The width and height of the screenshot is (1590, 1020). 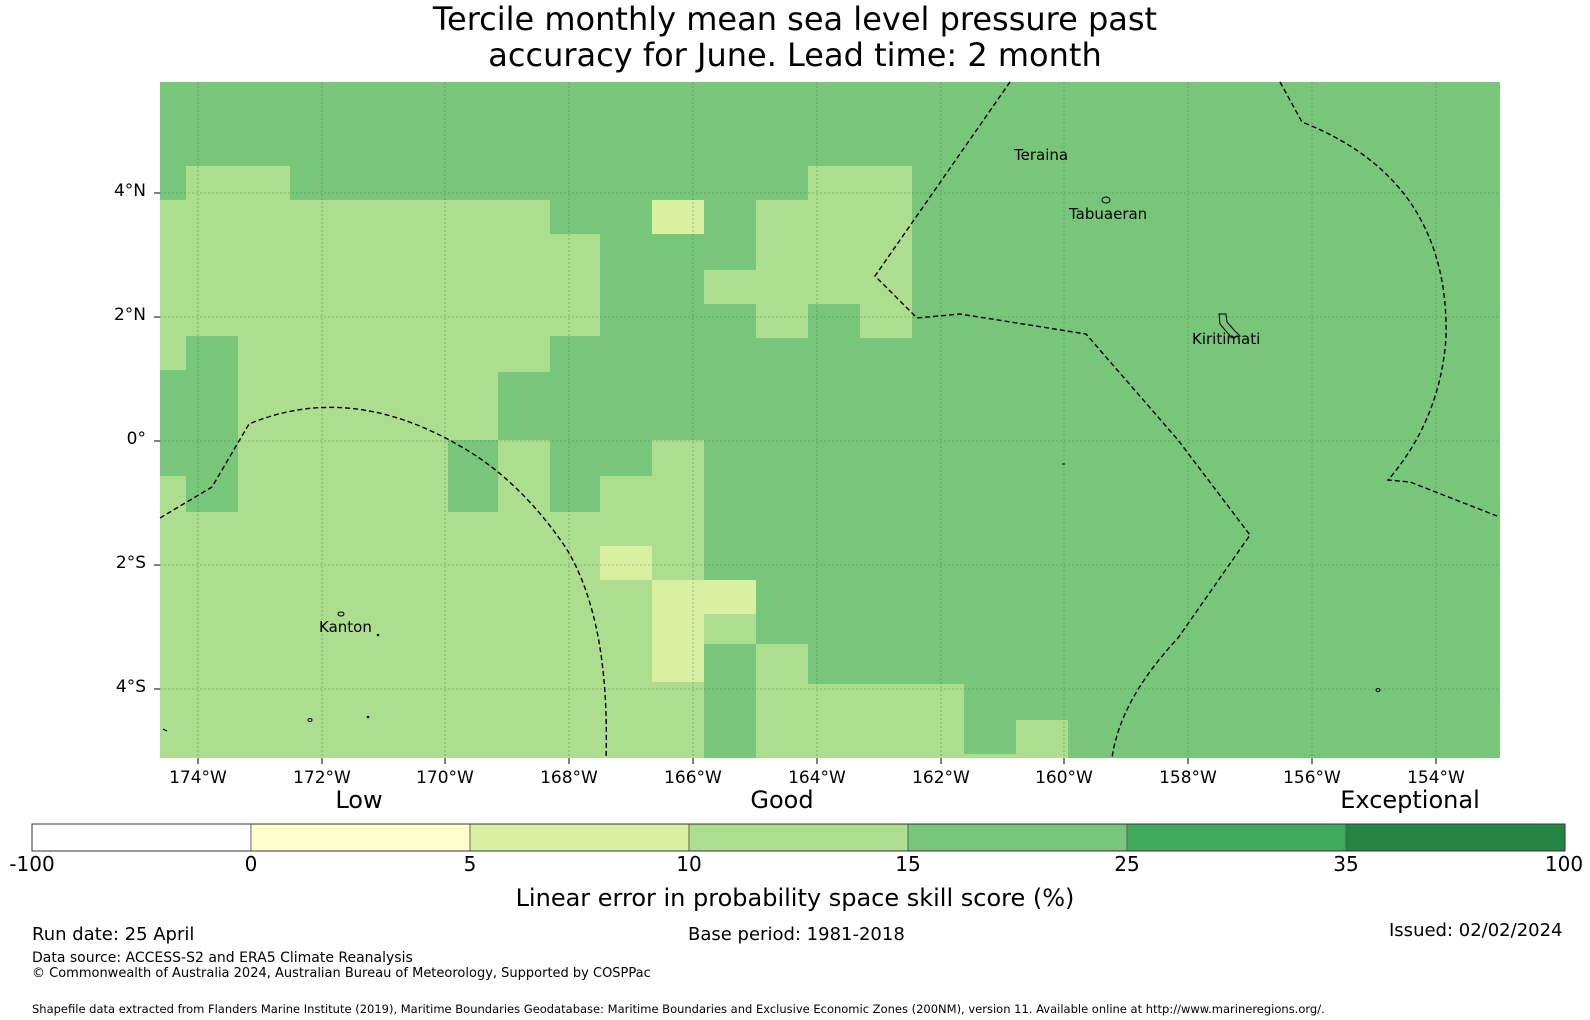 What do you see at coordinates (251, 864) in the screenshot?
I see `colorbar-tick-0: 0` at bounding box center [251, 864].